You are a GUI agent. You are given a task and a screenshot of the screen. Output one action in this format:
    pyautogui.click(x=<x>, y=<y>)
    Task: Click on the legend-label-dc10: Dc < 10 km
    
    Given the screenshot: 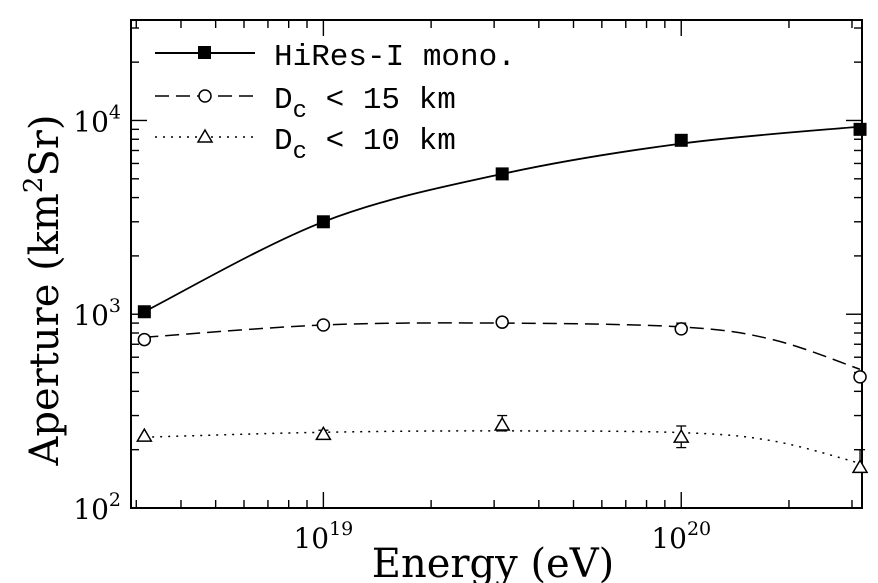 What is the action you would take?
    pyautogui.click(x=365, y=145)
    